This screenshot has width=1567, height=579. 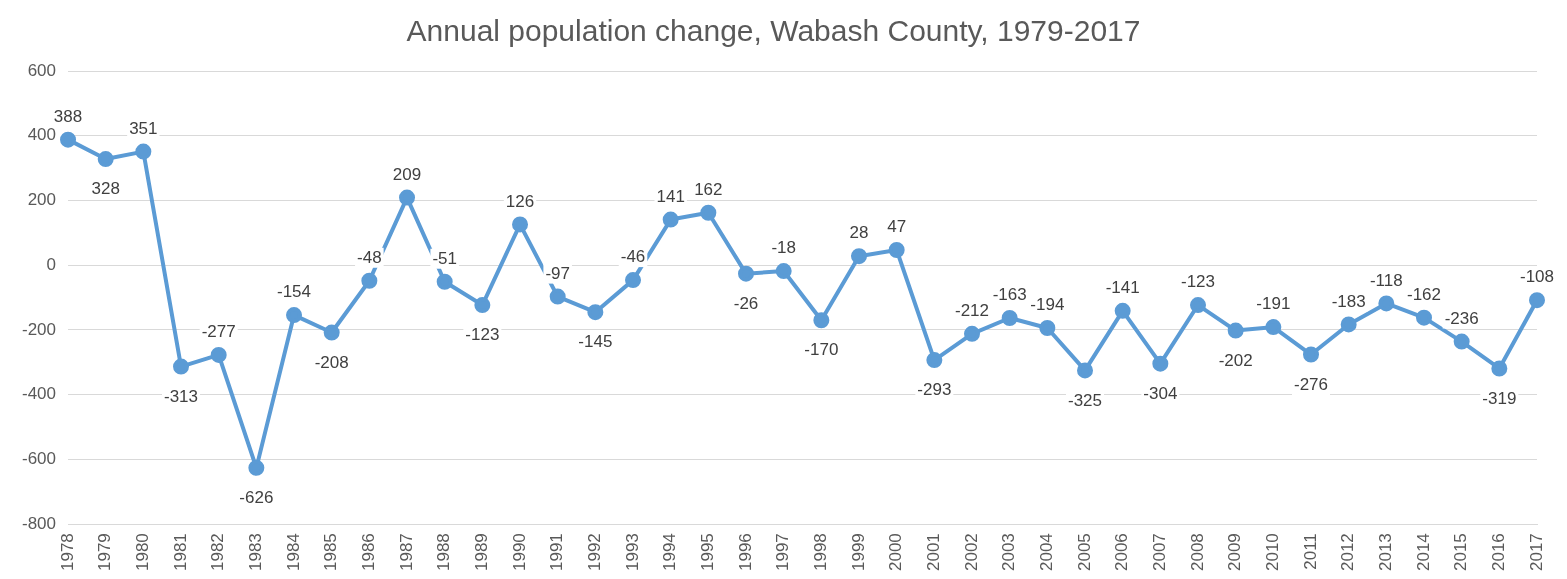 What do you see at coordinates (858, 552) in the screenshot?
I see `x-tick-label: 1999` at bounding box center [858, 552].